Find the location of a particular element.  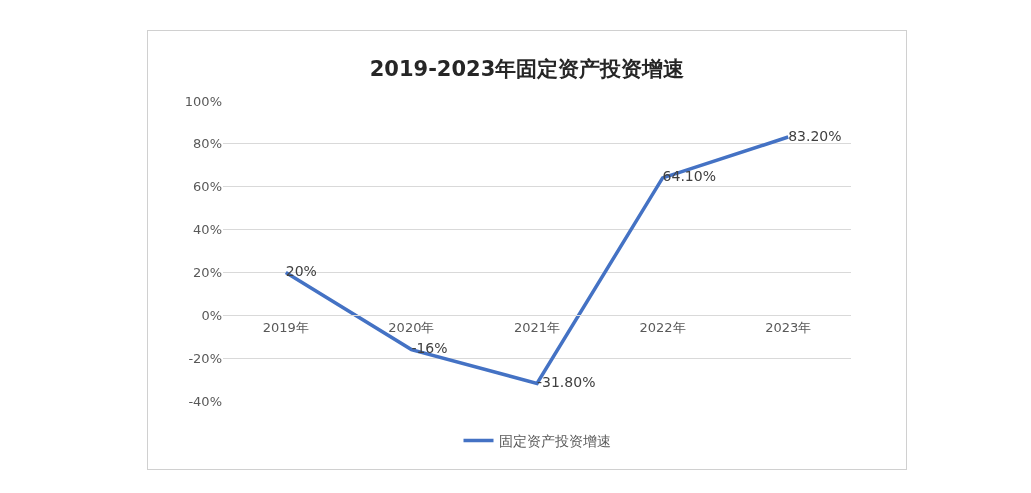

data-label: 64.10% is located at coordinates (689, 176).